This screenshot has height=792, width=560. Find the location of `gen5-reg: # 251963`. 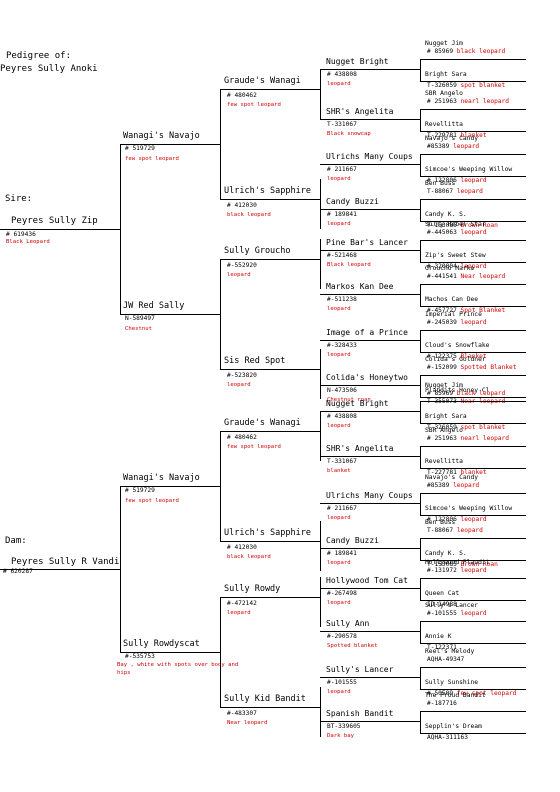

gen5-reg: # 251963 is located at coordinates (442, 438).